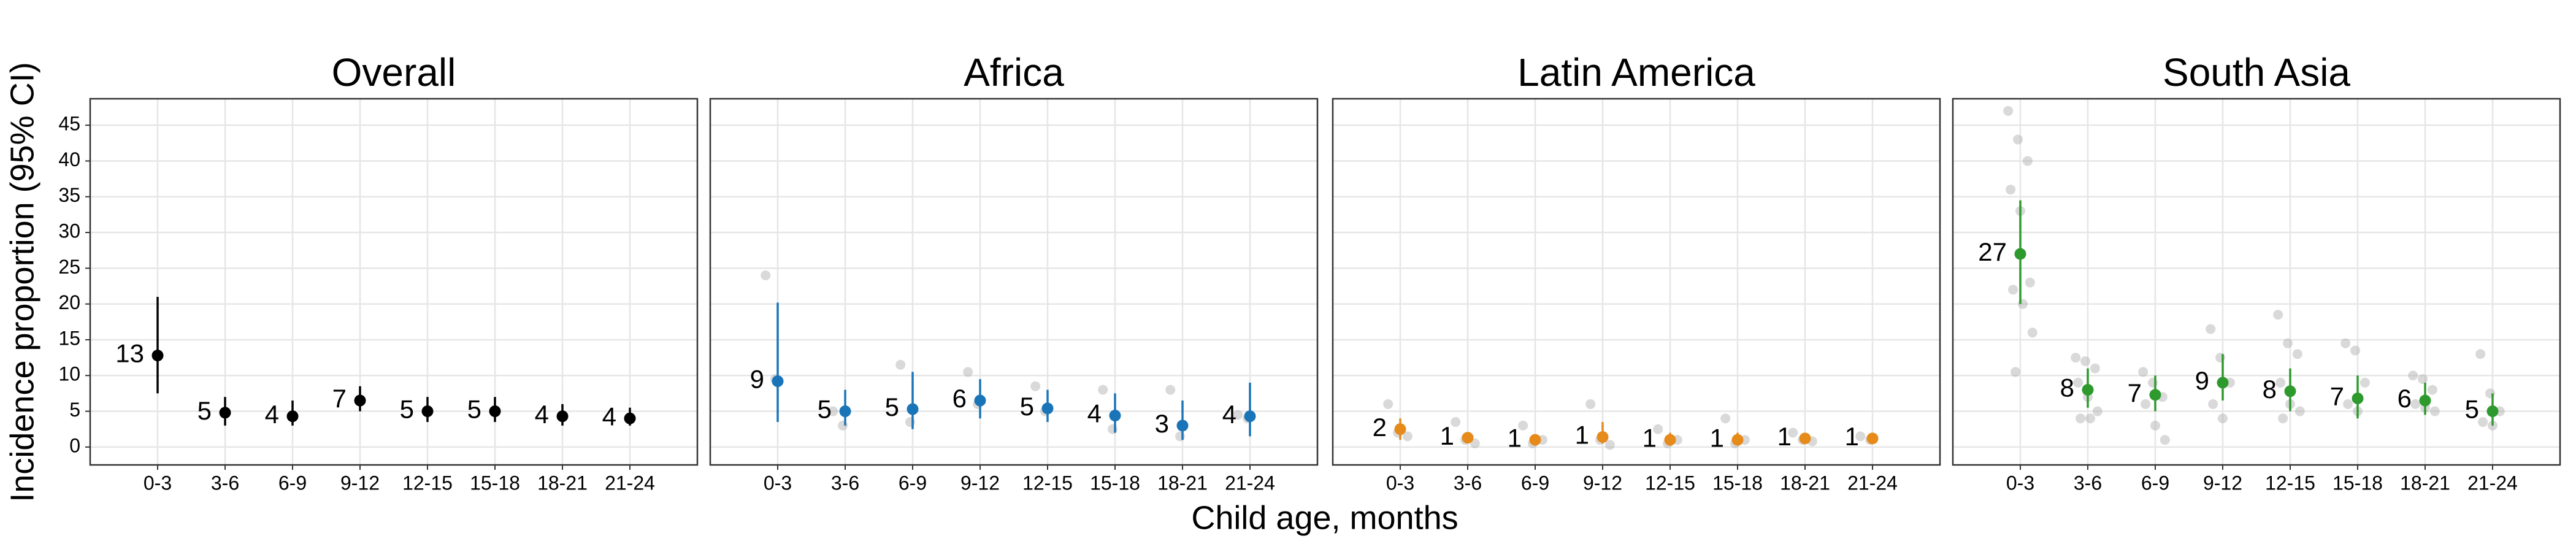  Describe the element at coordinates (394, 72) in the screenshot. I see `panel-title: Overall` at that location.